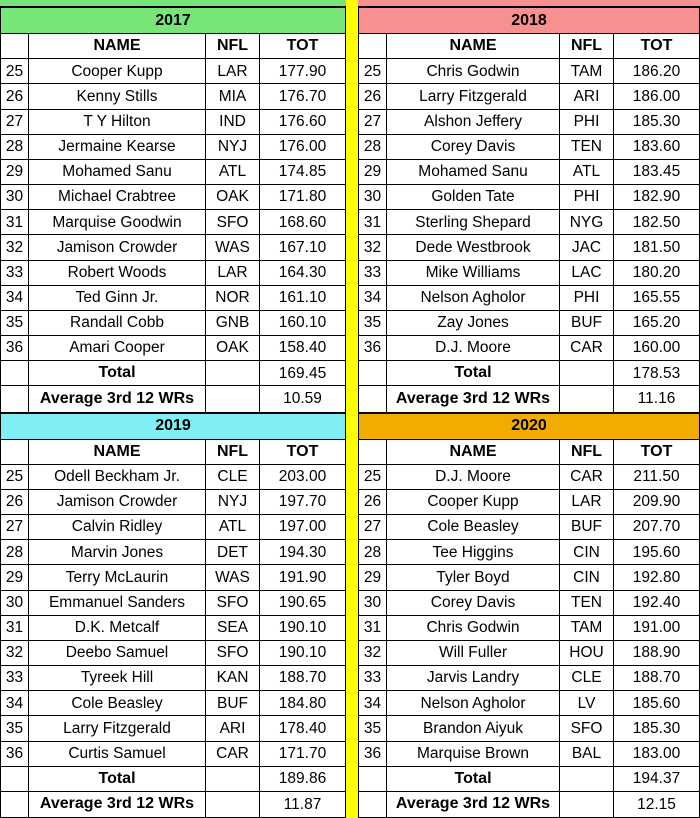 The width and height of the screenshot is (700, 818). What do you see at coordinates (587, 477) in the screenshot?
I see `team-cell: CAR` at bounding box center [587, 477].